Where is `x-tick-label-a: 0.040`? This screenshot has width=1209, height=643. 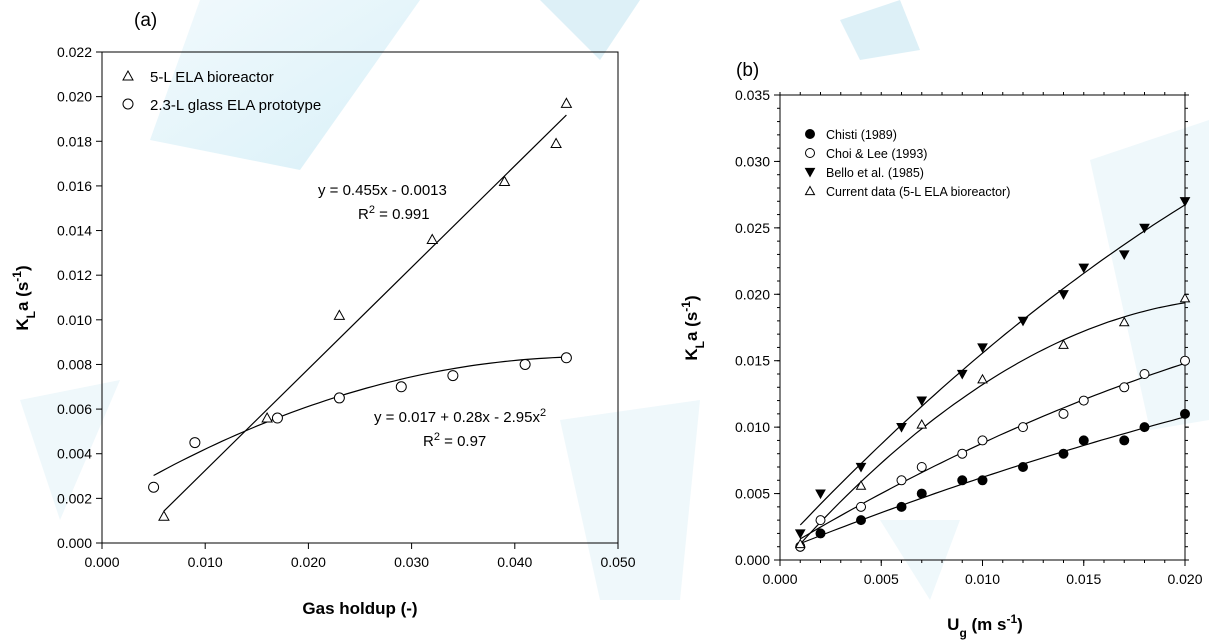
x-tick-label-a: 0.040 is located at coordinates (514, 562).